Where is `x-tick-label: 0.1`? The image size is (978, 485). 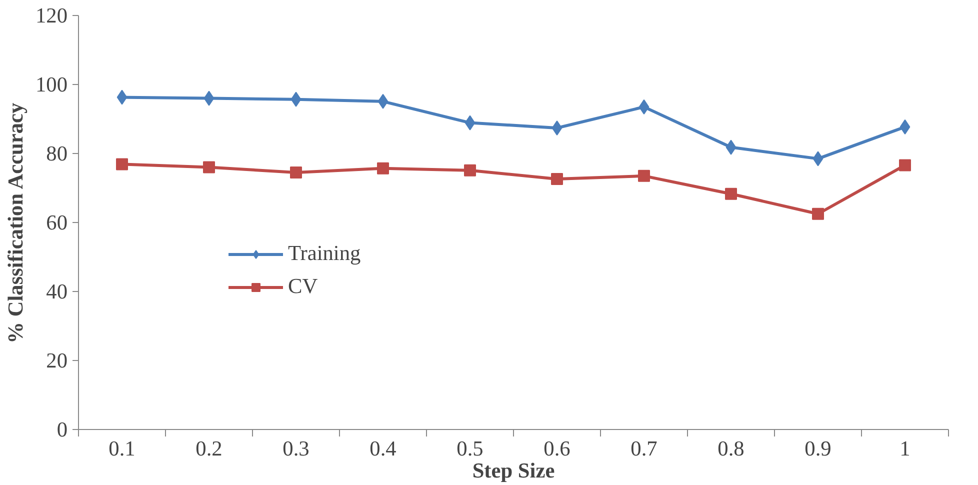 x-tick-label: 0.1 is located at coordinates (122, 448).